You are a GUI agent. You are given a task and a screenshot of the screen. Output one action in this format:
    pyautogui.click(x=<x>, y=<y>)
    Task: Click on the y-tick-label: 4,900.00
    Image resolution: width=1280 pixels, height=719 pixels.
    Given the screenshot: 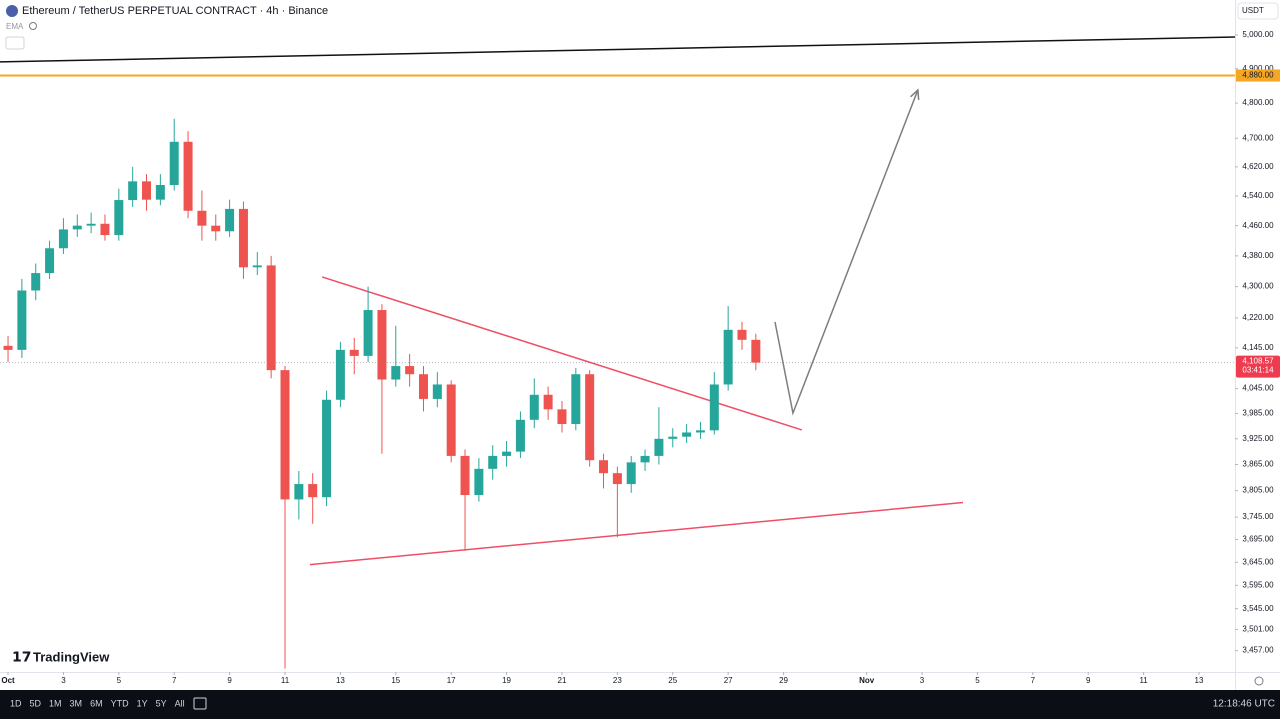 What is the action you would take?
    pyautogui.click(x=1258, y=68)
    